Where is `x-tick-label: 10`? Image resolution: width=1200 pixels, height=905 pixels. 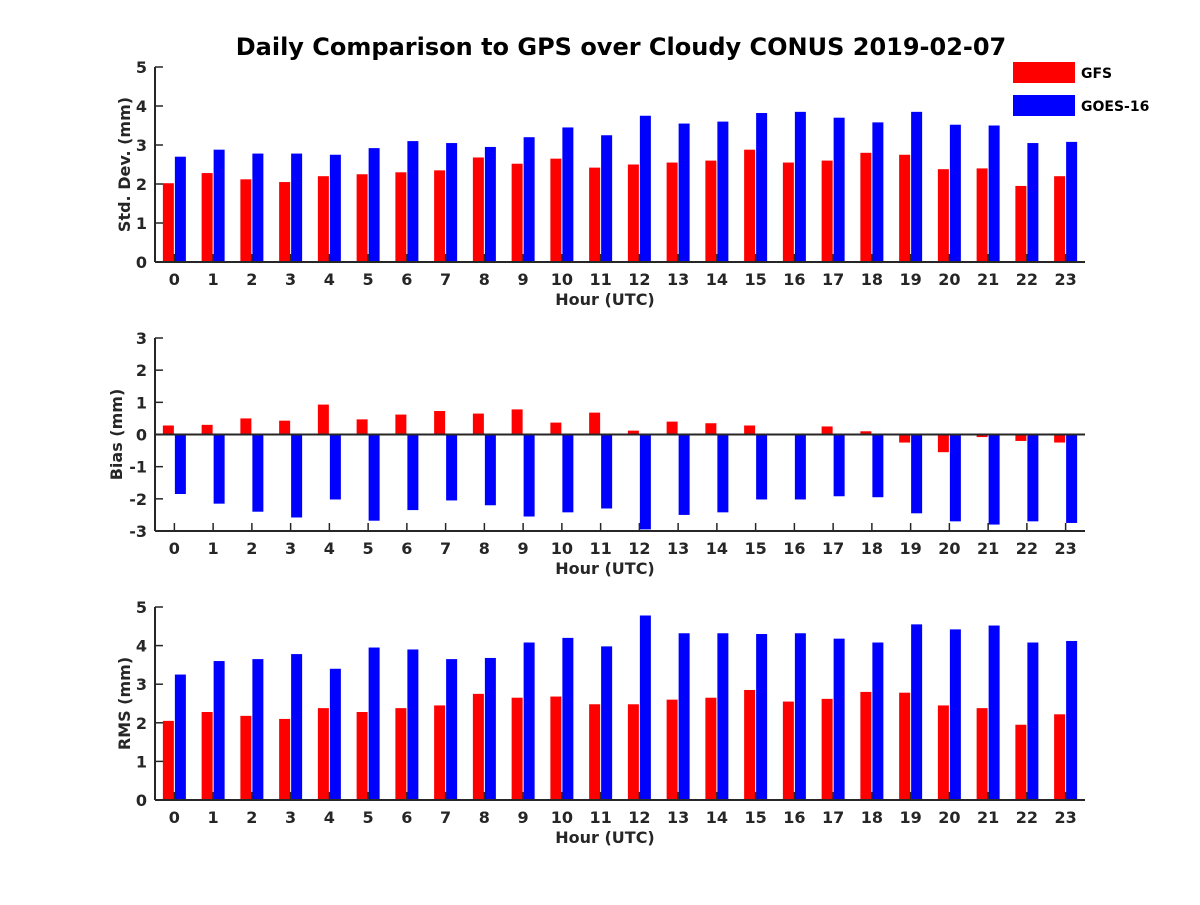 x-tick-label: 10 is located at coordinates (562, 548).